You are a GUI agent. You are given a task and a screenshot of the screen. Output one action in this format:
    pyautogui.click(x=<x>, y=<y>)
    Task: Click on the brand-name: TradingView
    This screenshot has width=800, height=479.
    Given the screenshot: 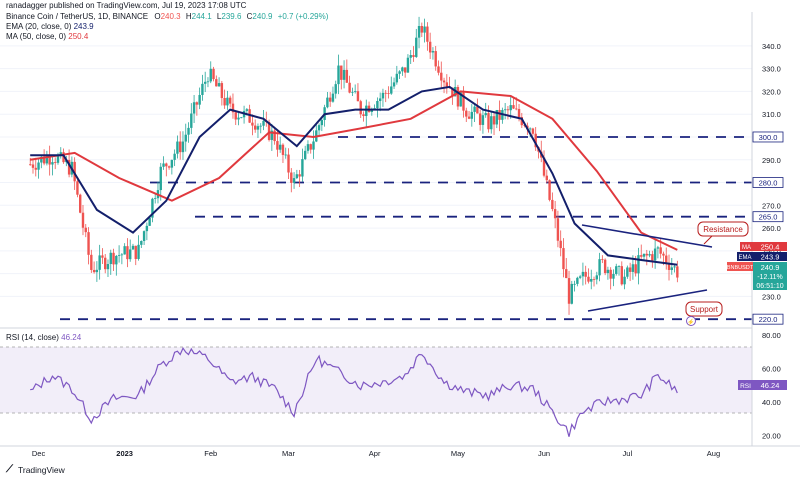 What is the action you would take?
    pyautogui.click(x=41, y=470)
    